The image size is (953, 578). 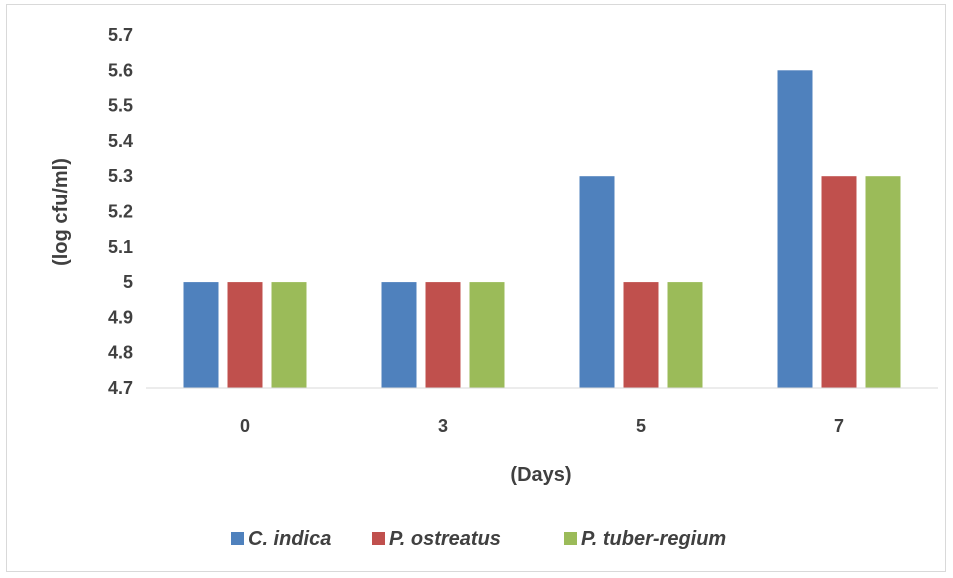 I want to click on y-tick-label: 5.1, so click(x=120, y=247).